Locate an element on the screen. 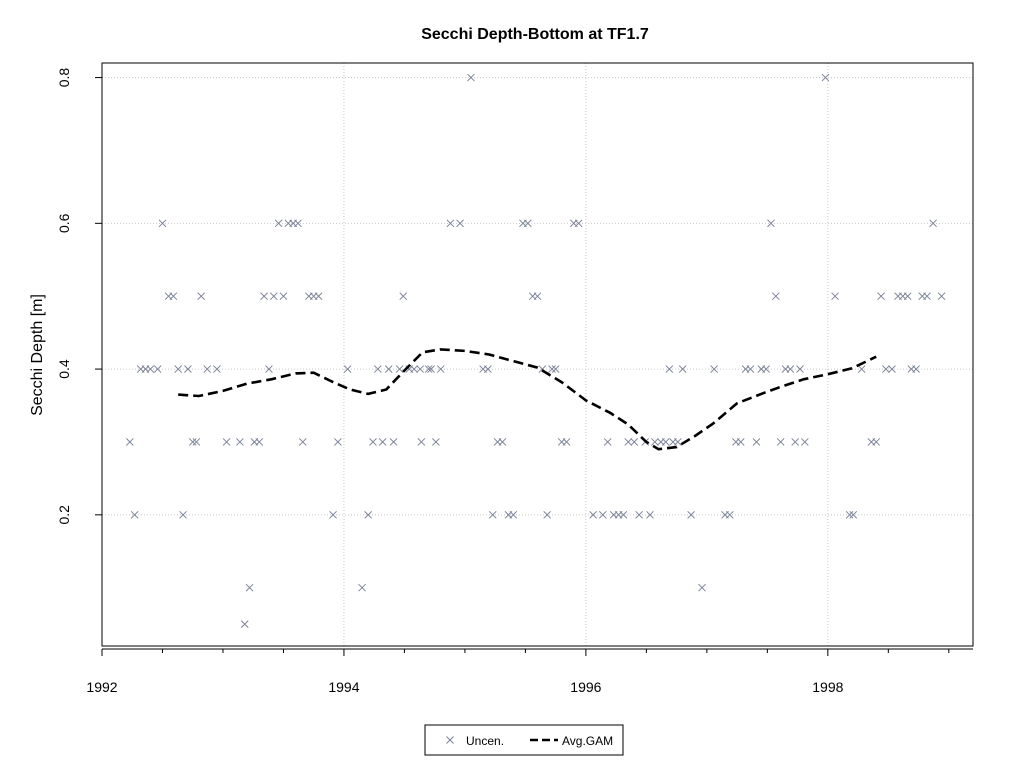 The image size is (1024, 768). y-tick-label: 0.2 is located at coordinates (64, 515).